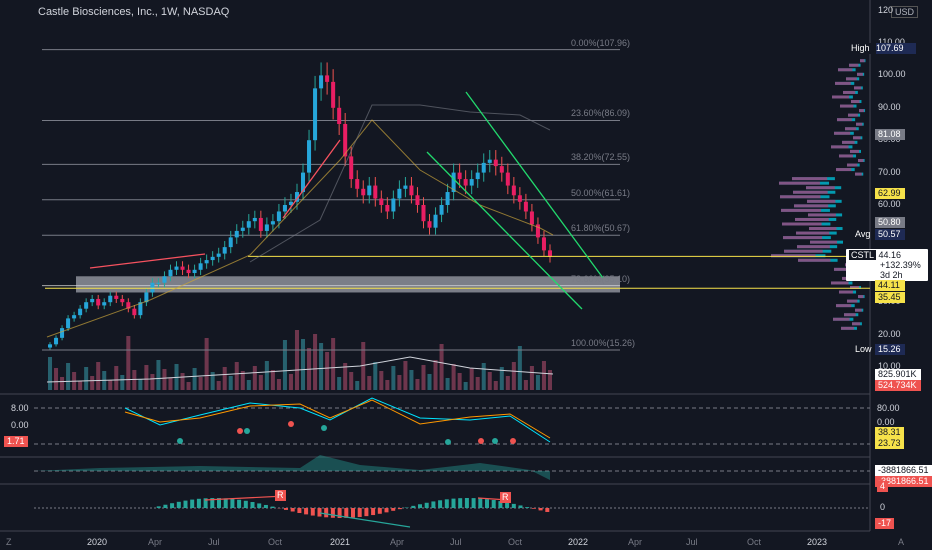  Describe the element at coordinates (147, 261) in the screenshot. I see `trend-line` at that location.